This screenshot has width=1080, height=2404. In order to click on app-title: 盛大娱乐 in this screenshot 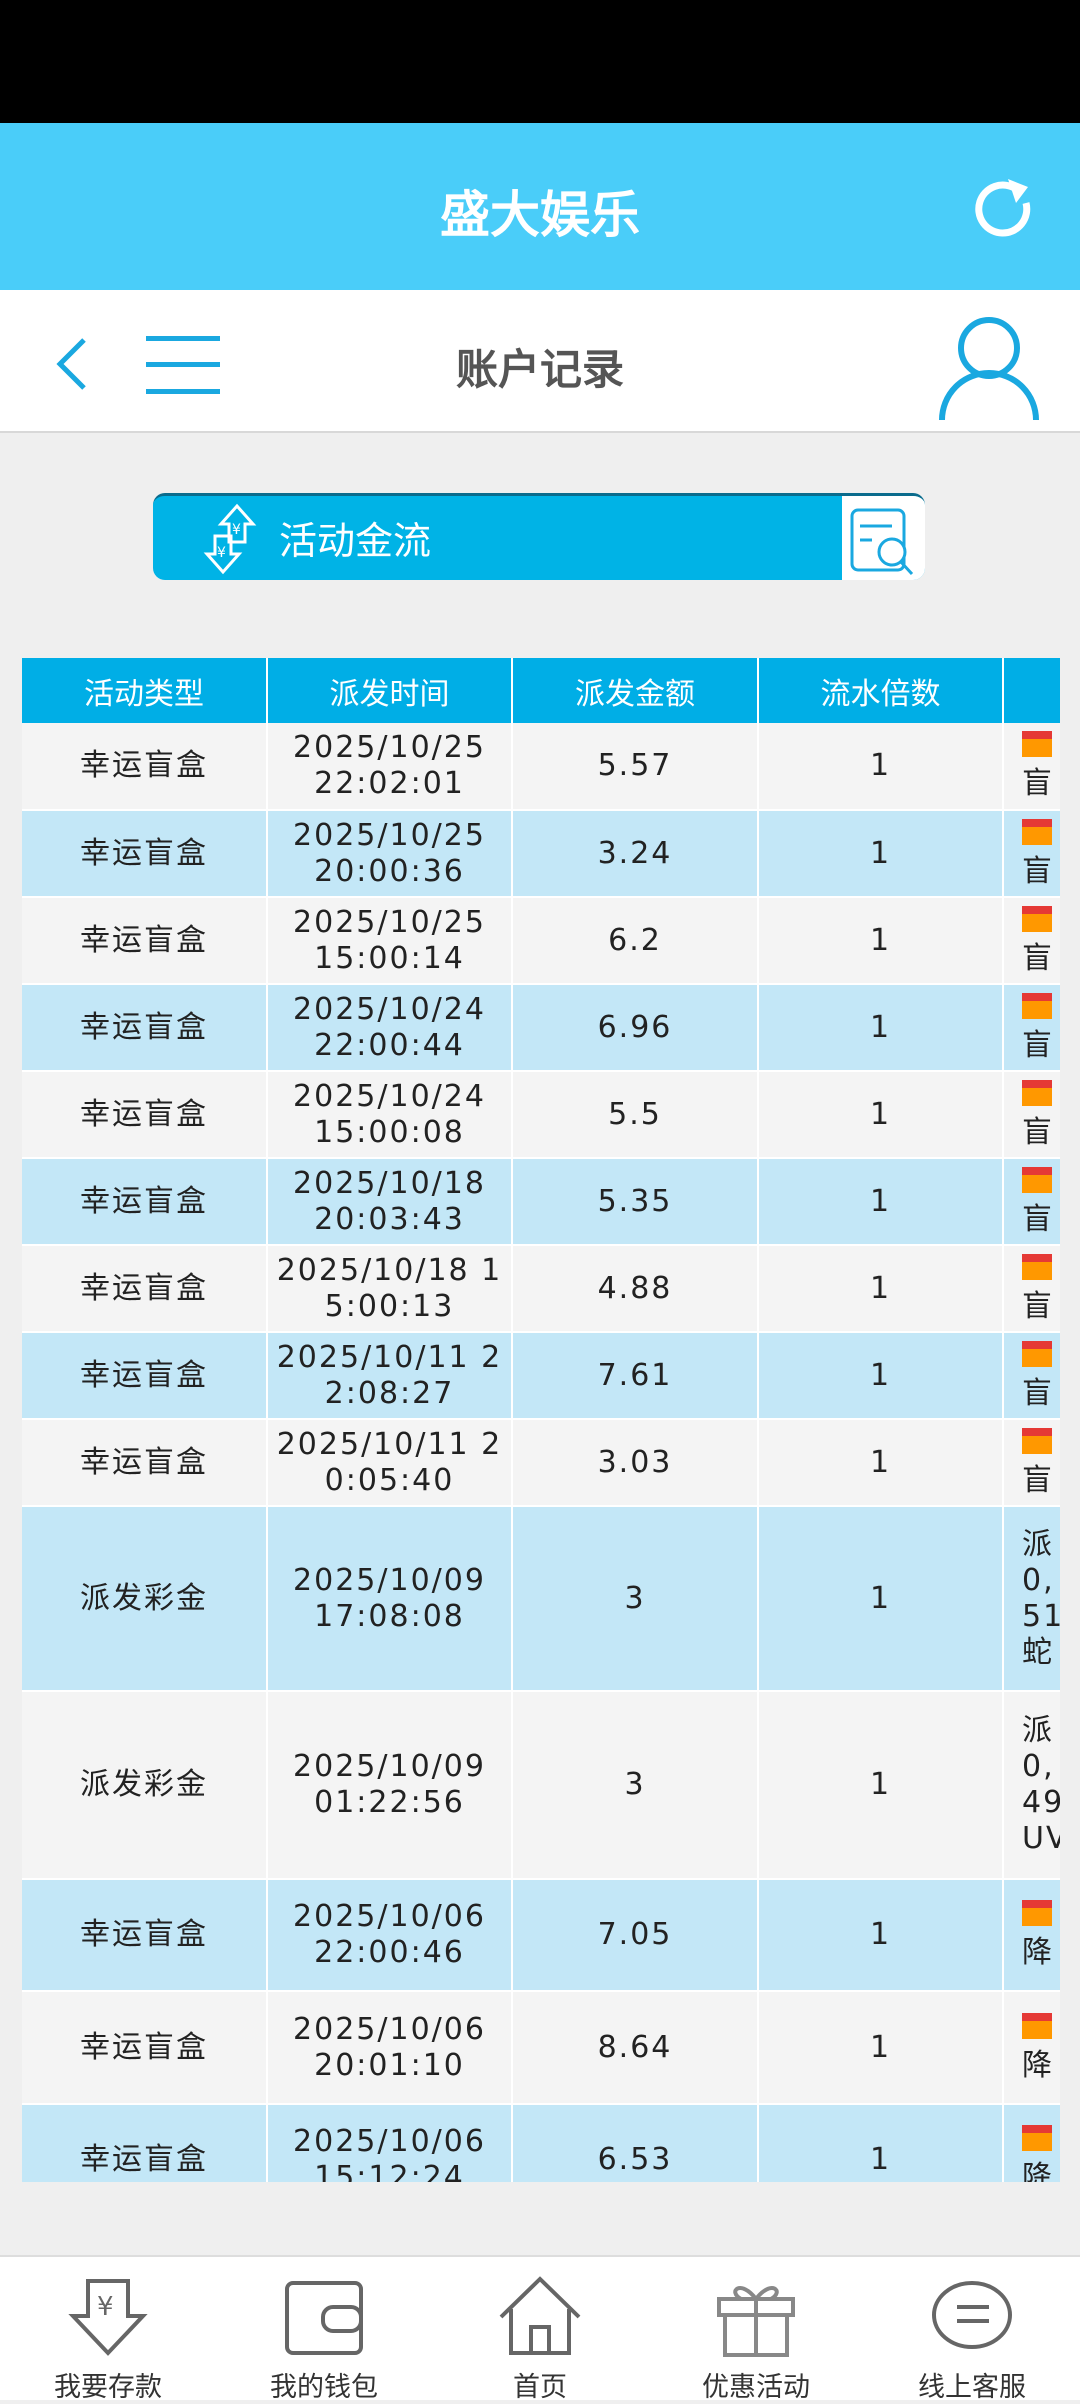, I will do `click(540, 215)`.